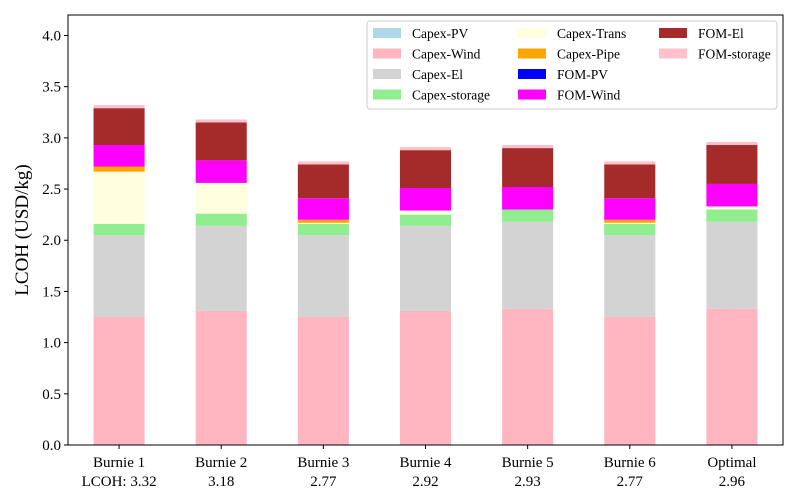 This screenshot has width=800, height=500. Describe the element at coordinates (673, 33) in the screenshot. I see `legend-swatch-fom-el` at that location.